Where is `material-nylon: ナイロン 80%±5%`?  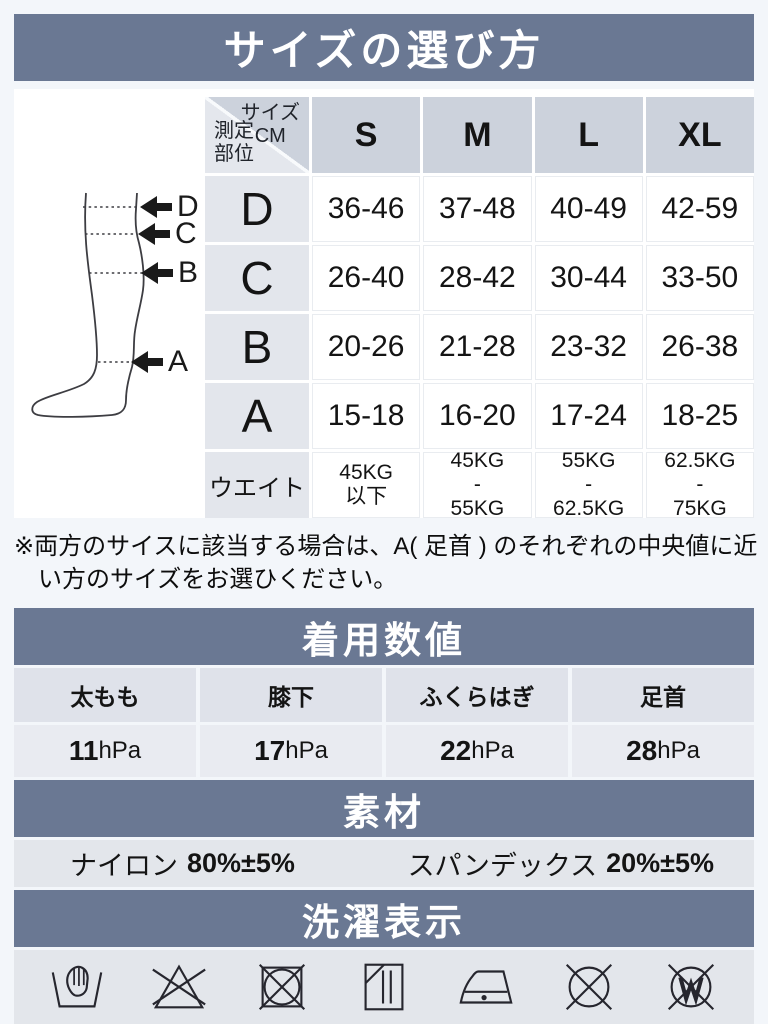 material-nylon: ナイロン 80%±5% is located at coordinates (182, 863).